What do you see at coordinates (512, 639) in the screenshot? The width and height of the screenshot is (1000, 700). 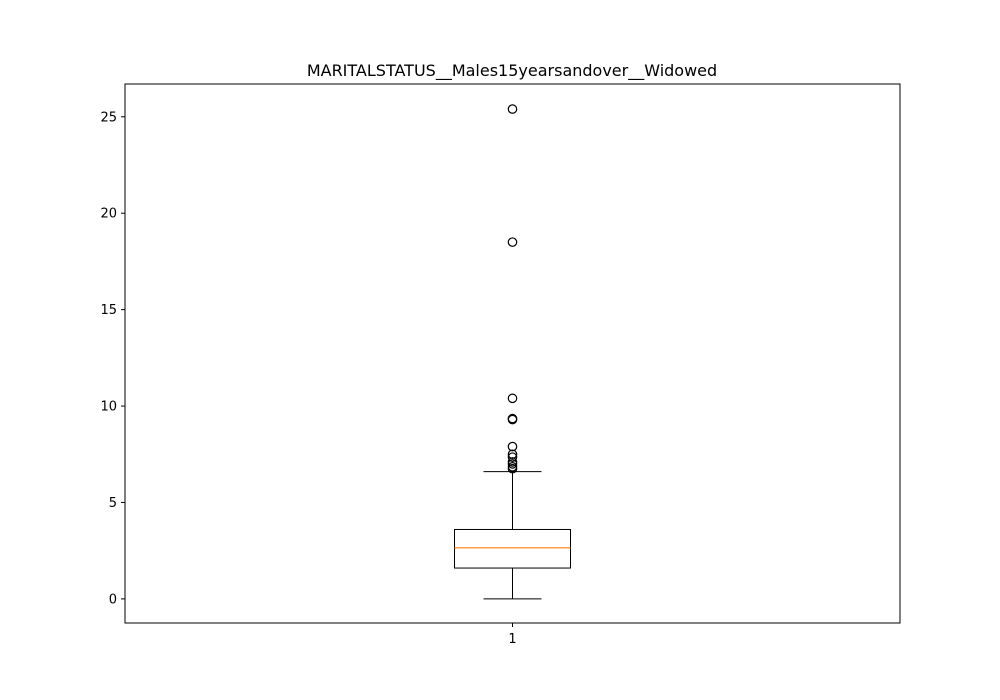 I see `x-tick-label: 1` at bounding box center [512, 639].